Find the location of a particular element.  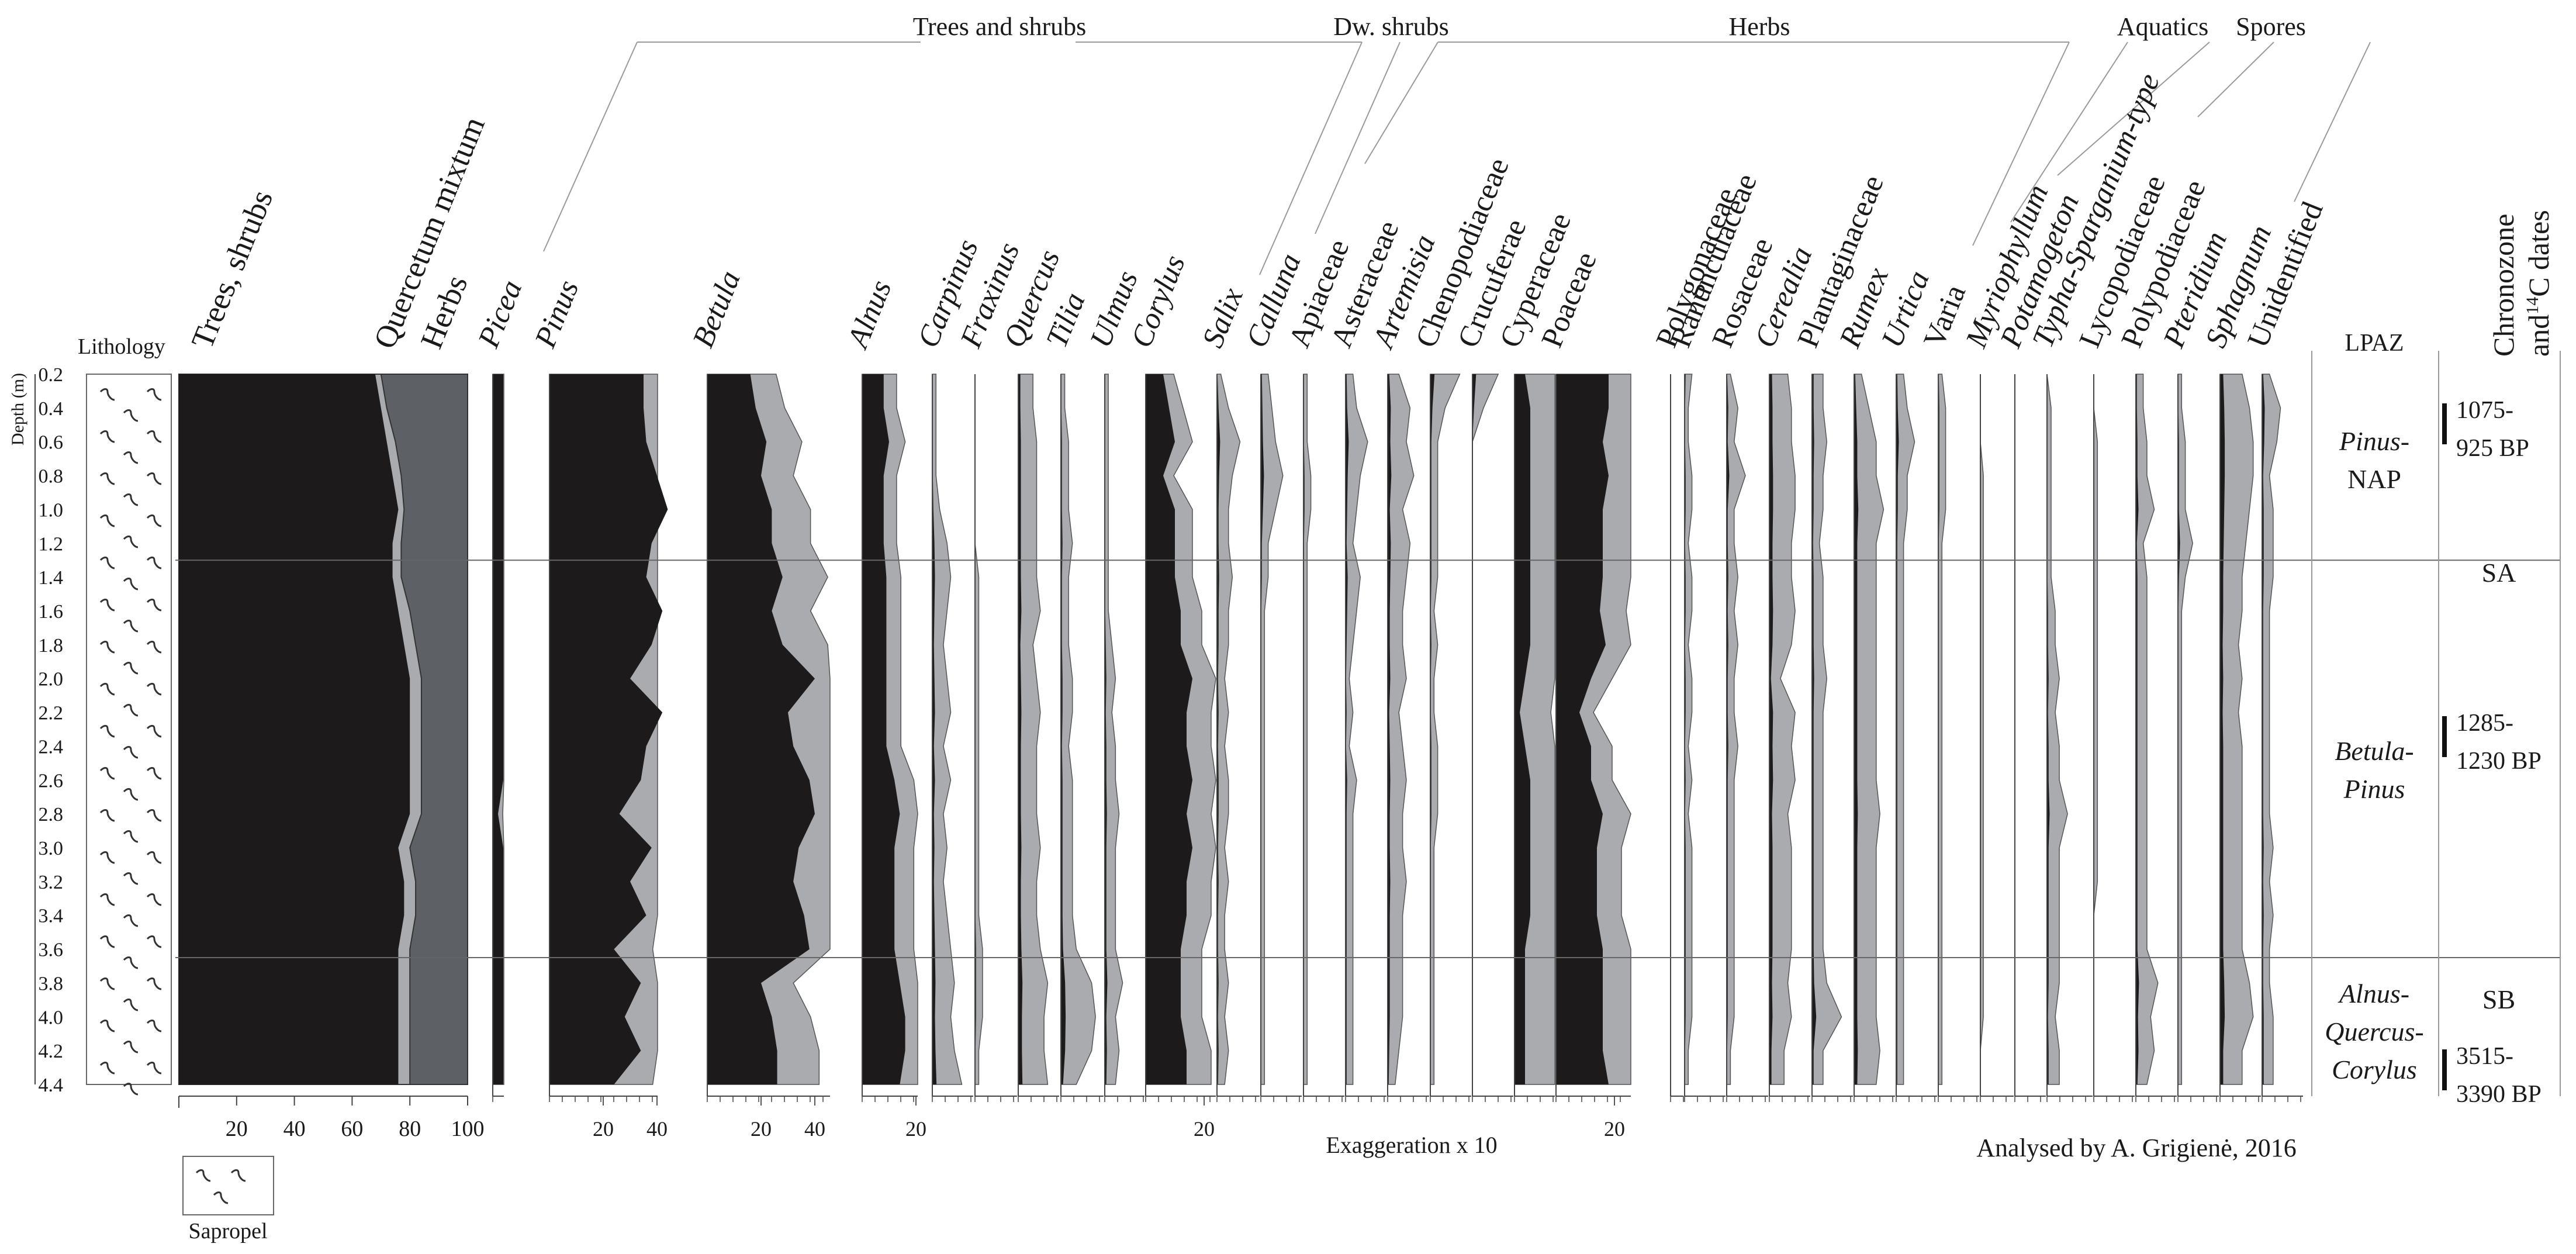

depth-tick-label: 3.2 is located at coordinates (51, 882).